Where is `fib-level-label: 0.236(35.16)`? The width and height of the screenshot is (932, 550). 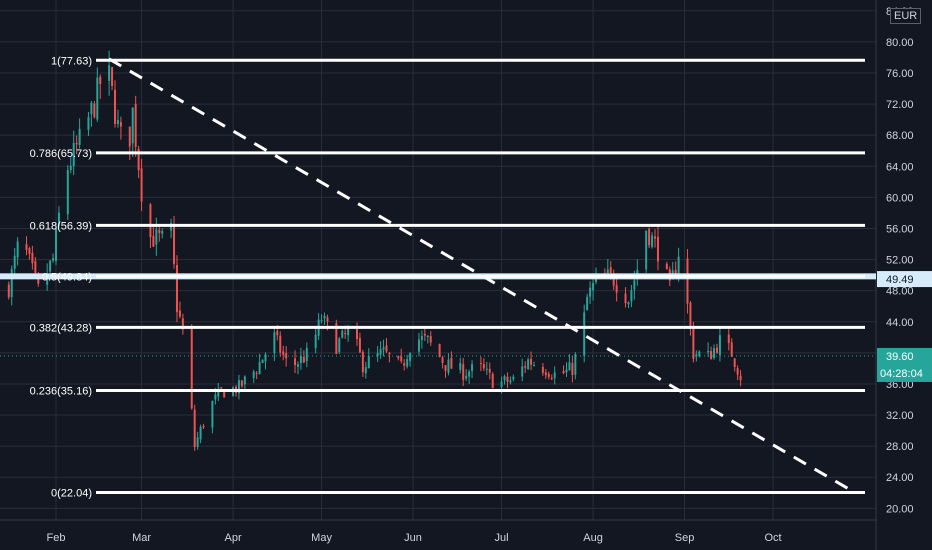 fib-level-label: 0.236(35.16) is located at coordinates (61, 391).